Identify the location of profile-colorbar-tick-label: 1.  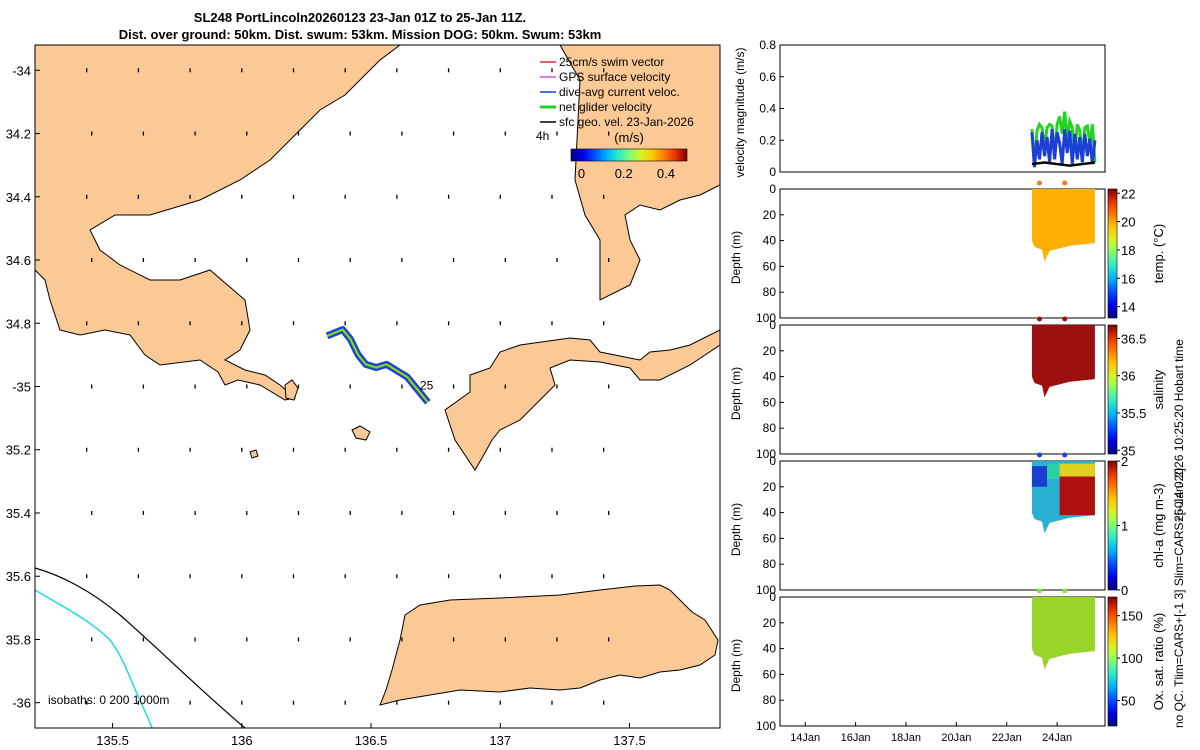
(1124, 526).